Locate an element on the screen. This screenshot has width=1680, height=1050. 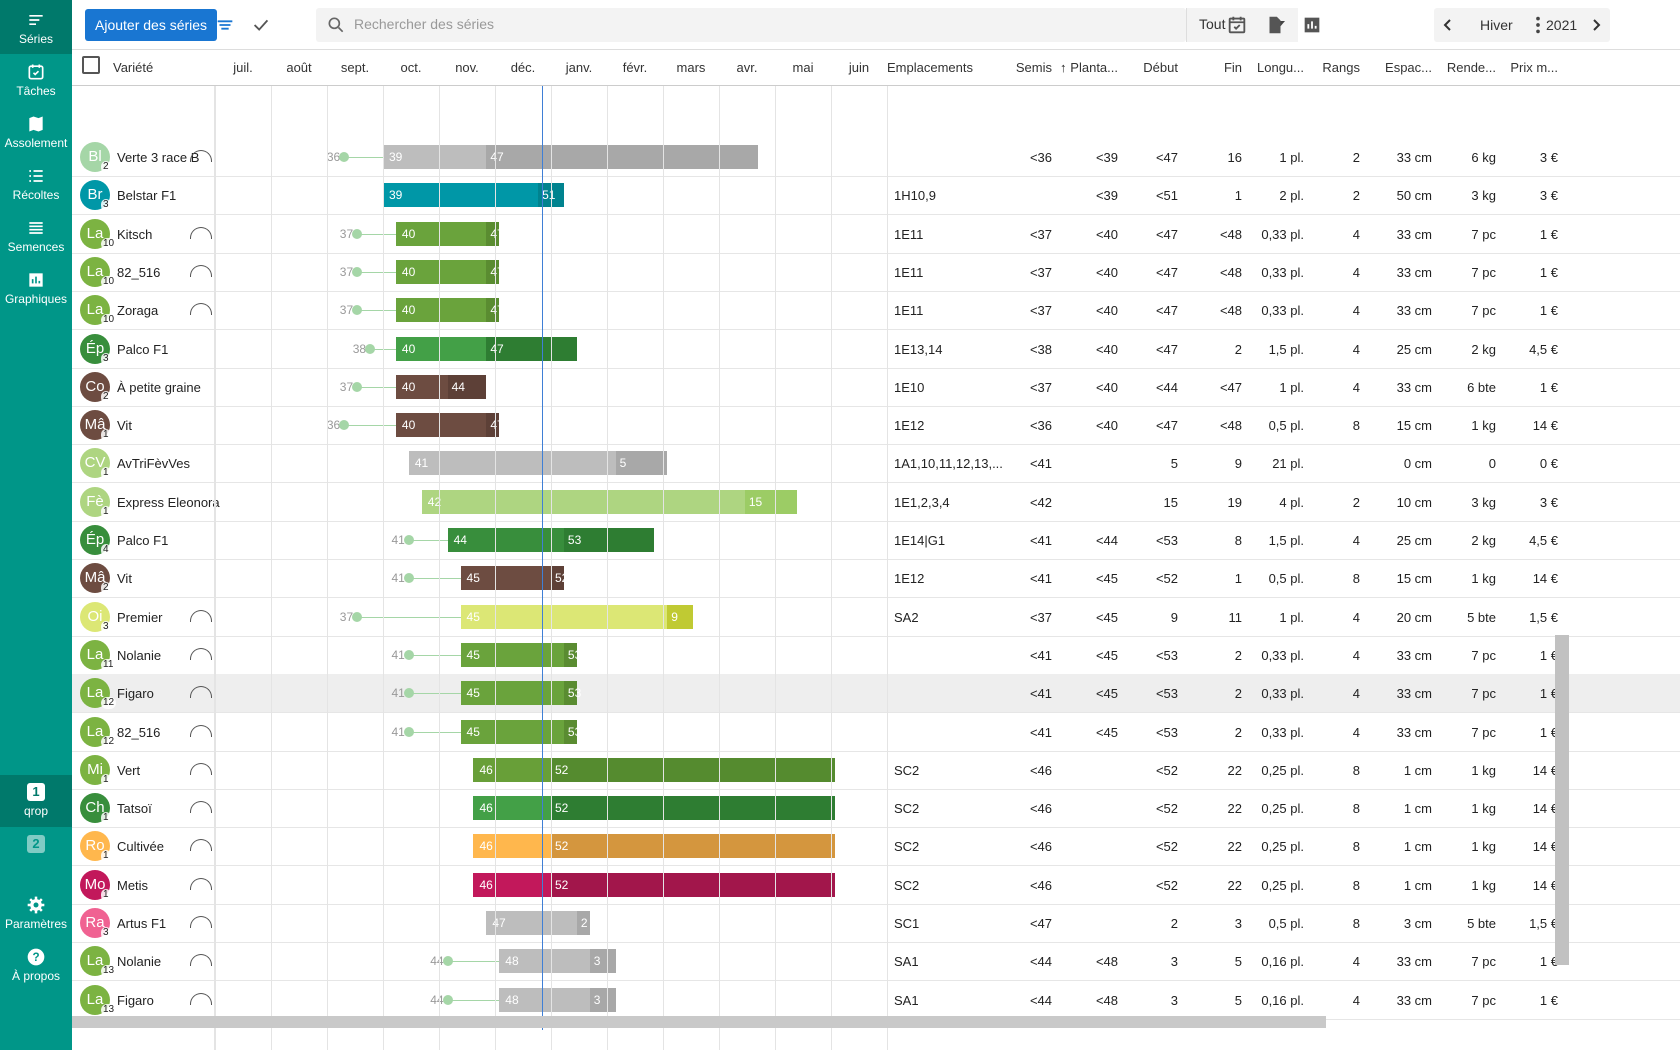
select-all-checkbox is located at coordinates (91, 65).